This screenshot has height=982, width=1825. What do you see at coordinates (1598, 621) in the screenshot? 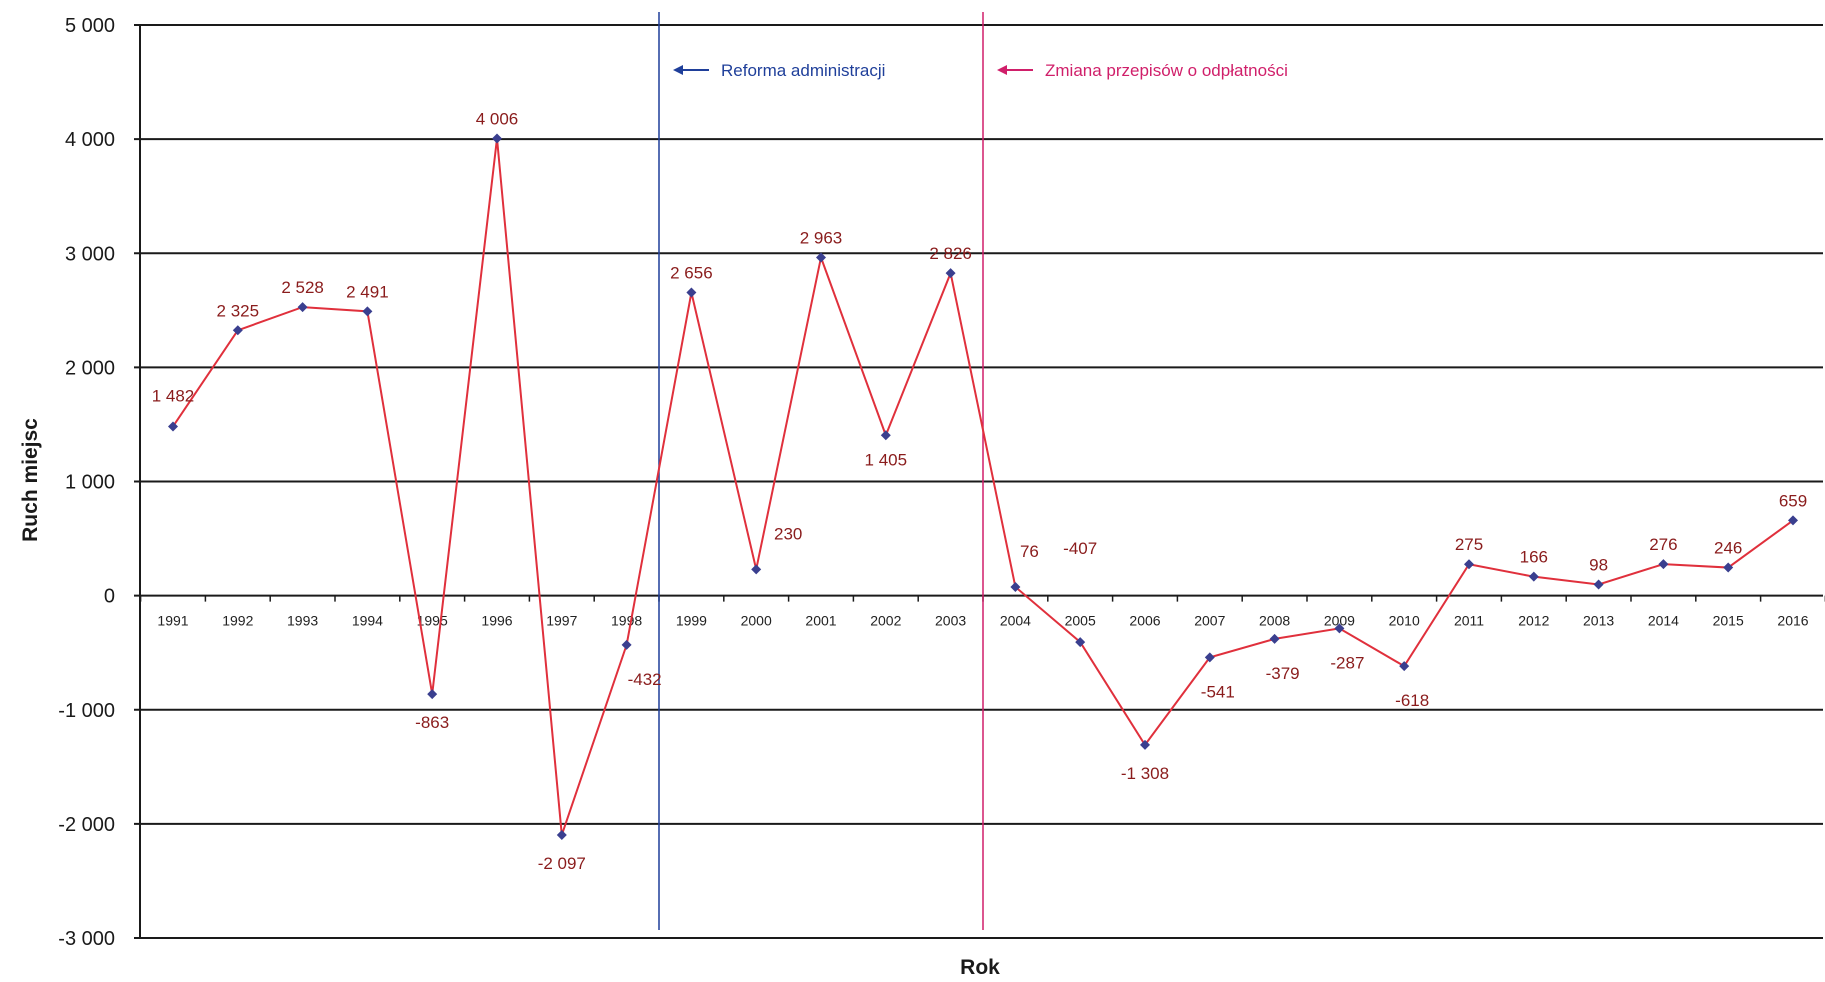
I see `x-tick-label: 2013` at bounding box center [1598, 621].